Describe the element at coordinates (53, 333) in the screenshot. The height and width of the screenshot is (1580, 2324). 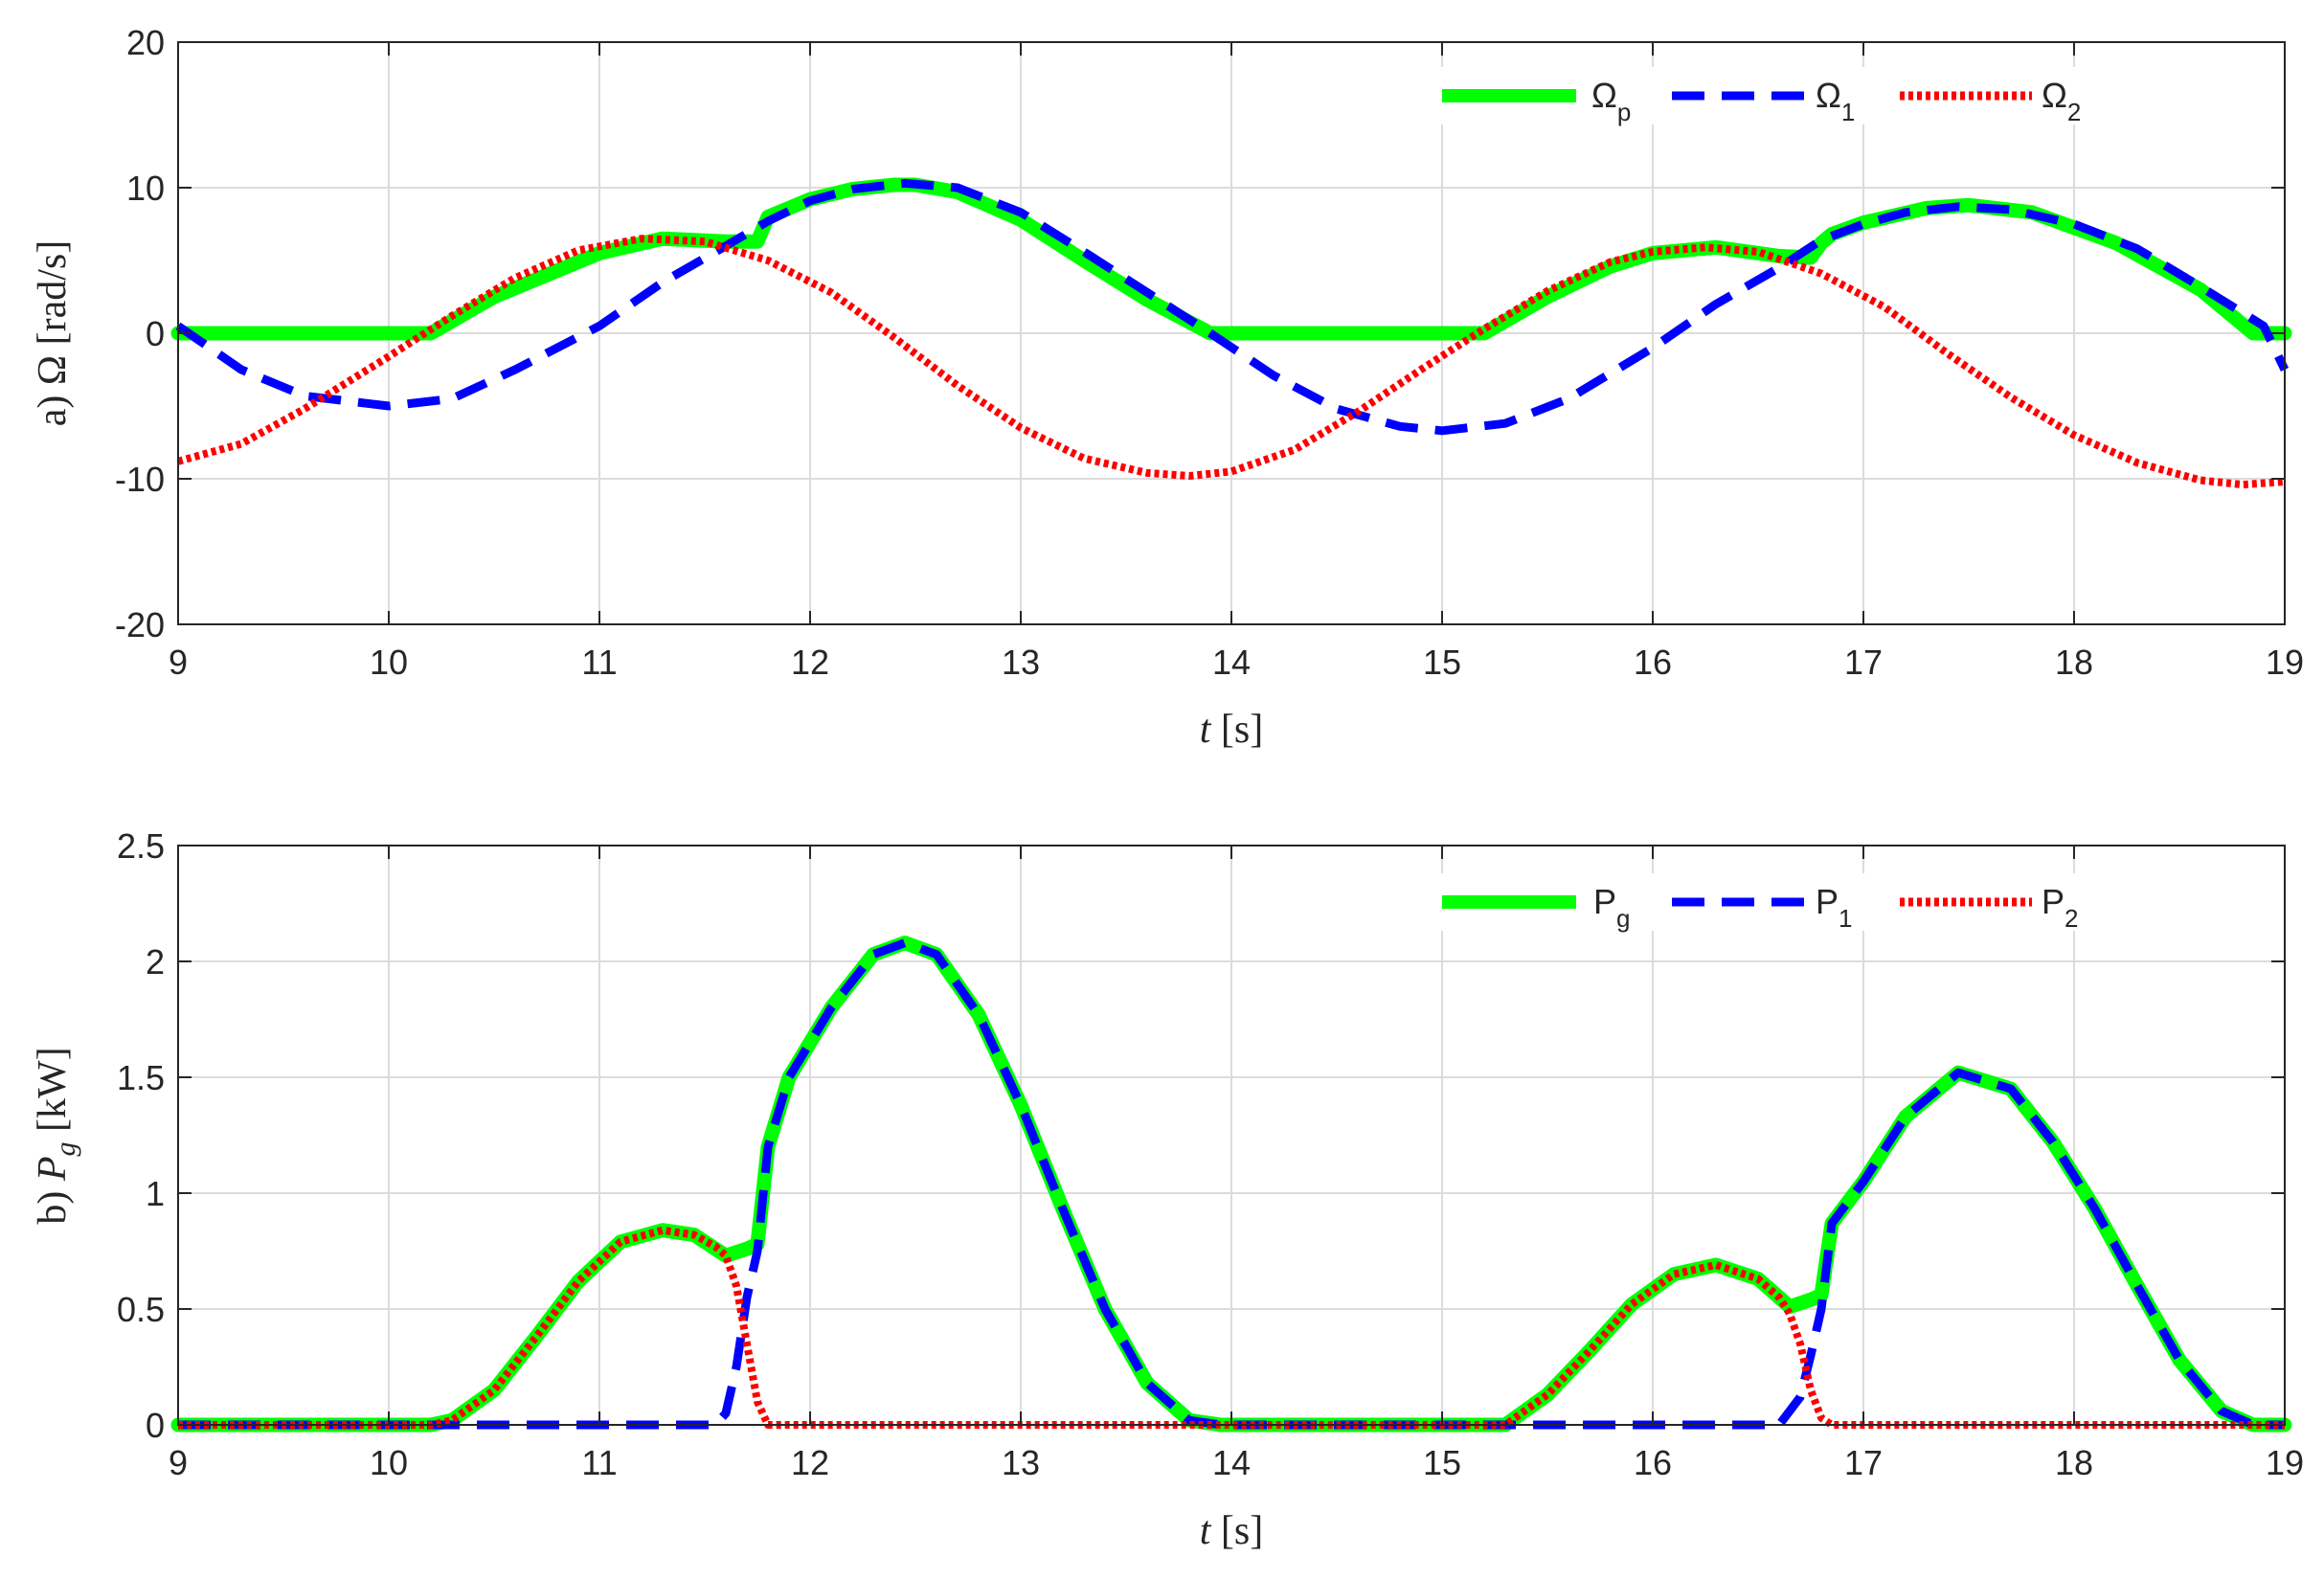
I see `y-axis-title-a: a) Ω [rad/s]` at that location.